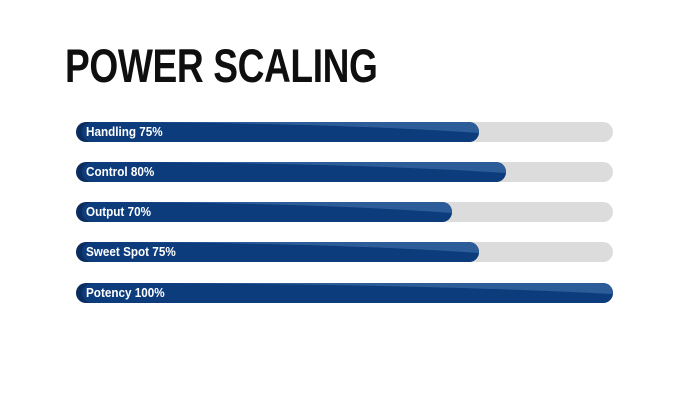 This screenshot has width=691, height=414. I want to click on bar-row-control: Control 80%, so click(344, 172).